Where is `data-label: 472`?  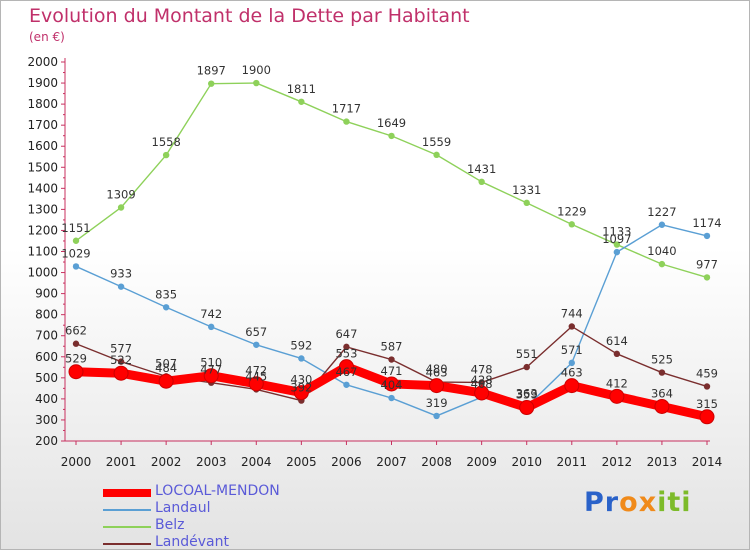
data-label: 472 is located at coordinates (256, 371).